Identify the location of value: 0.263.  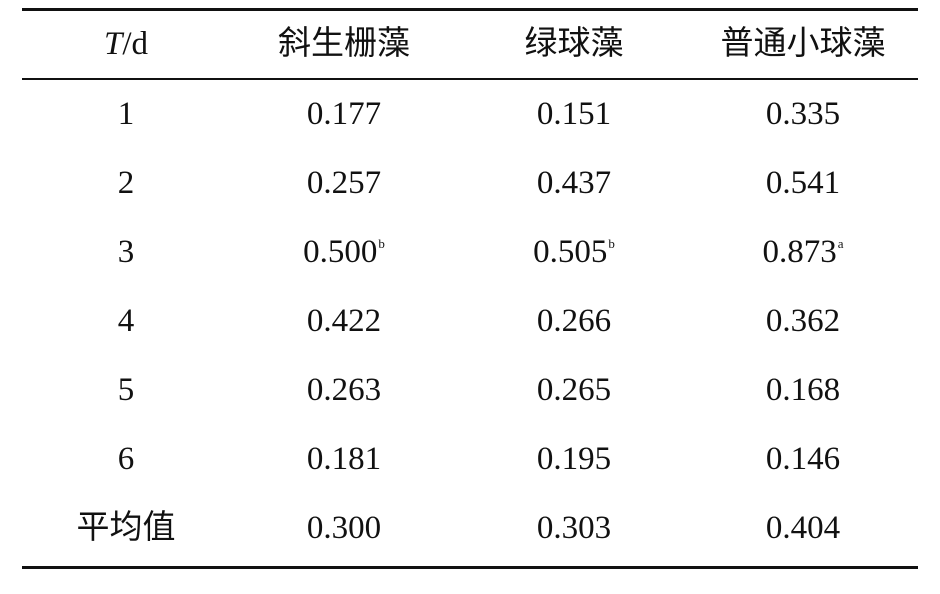
(344, 390).